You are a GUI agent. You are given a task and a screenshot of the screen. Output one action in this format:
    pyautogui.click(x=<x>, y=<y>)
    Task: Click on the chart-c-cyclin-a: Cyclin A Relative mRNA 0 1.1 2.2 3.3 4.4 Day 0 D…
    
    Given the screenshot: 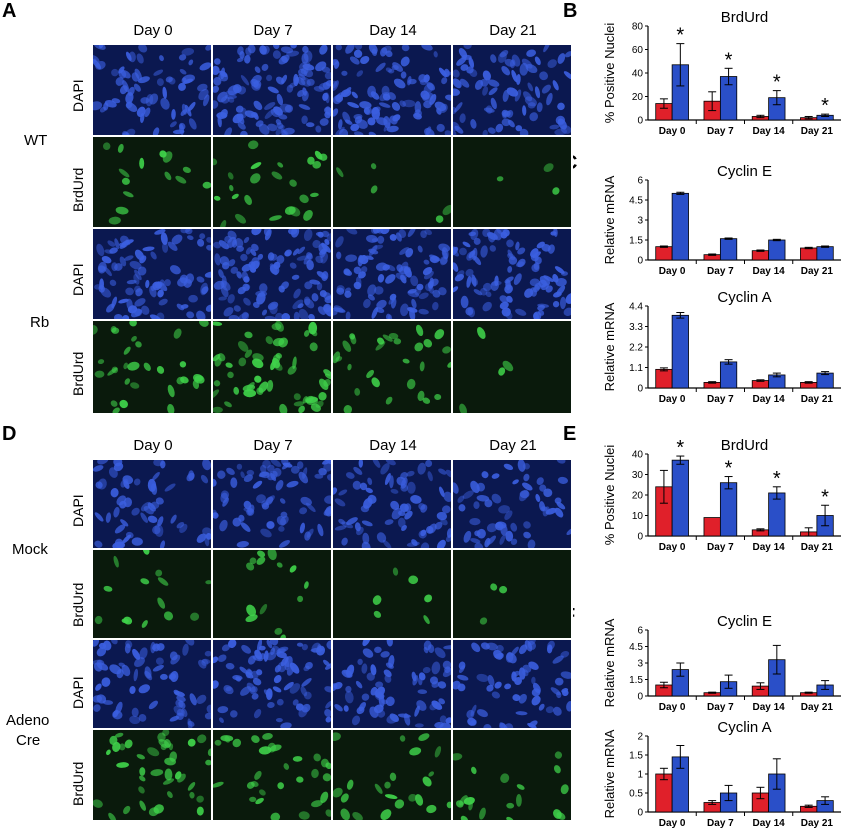 What is the action you would take?
    pyautogui.click(x=710, y=346)
    